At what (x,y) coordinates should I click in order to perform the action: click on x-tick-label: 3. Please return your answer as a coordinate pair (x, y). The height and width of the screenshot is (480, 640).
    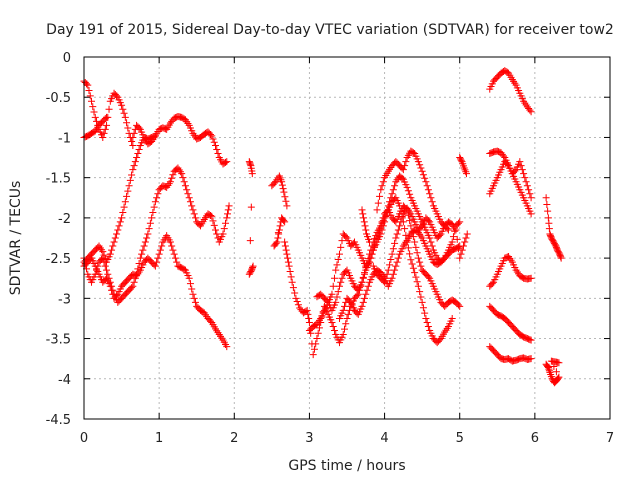
    Looking at the image, I should click on (309, 438).